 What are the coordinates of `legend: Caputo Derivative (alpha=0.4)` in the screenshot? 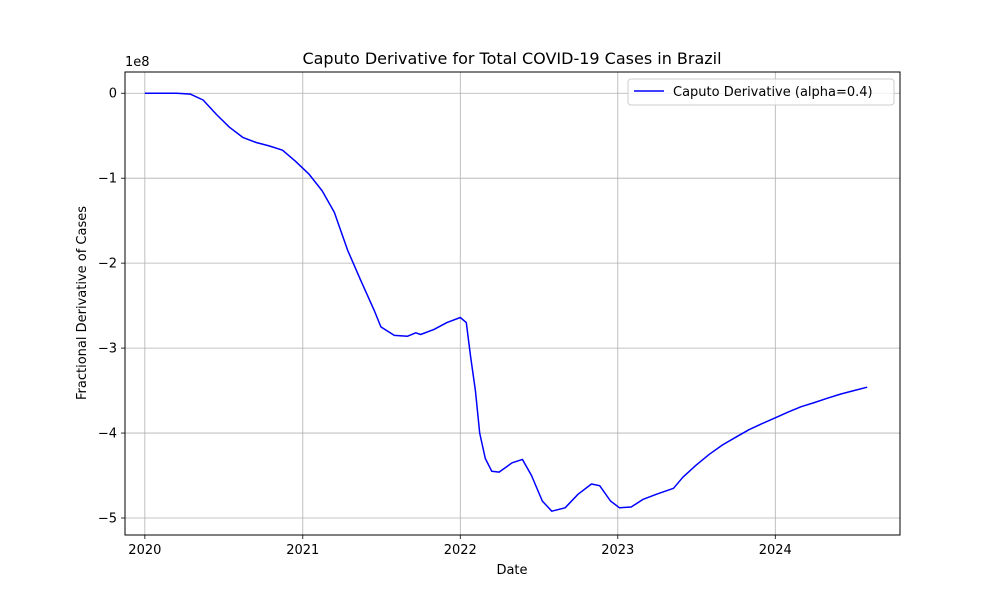 It's located at (761, 92).